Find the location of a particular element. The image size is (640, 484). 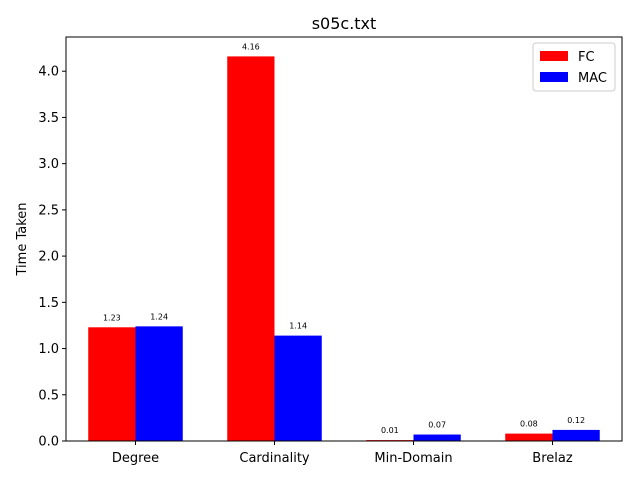

data-label: 1.23 is located at coordinates (112, 317).